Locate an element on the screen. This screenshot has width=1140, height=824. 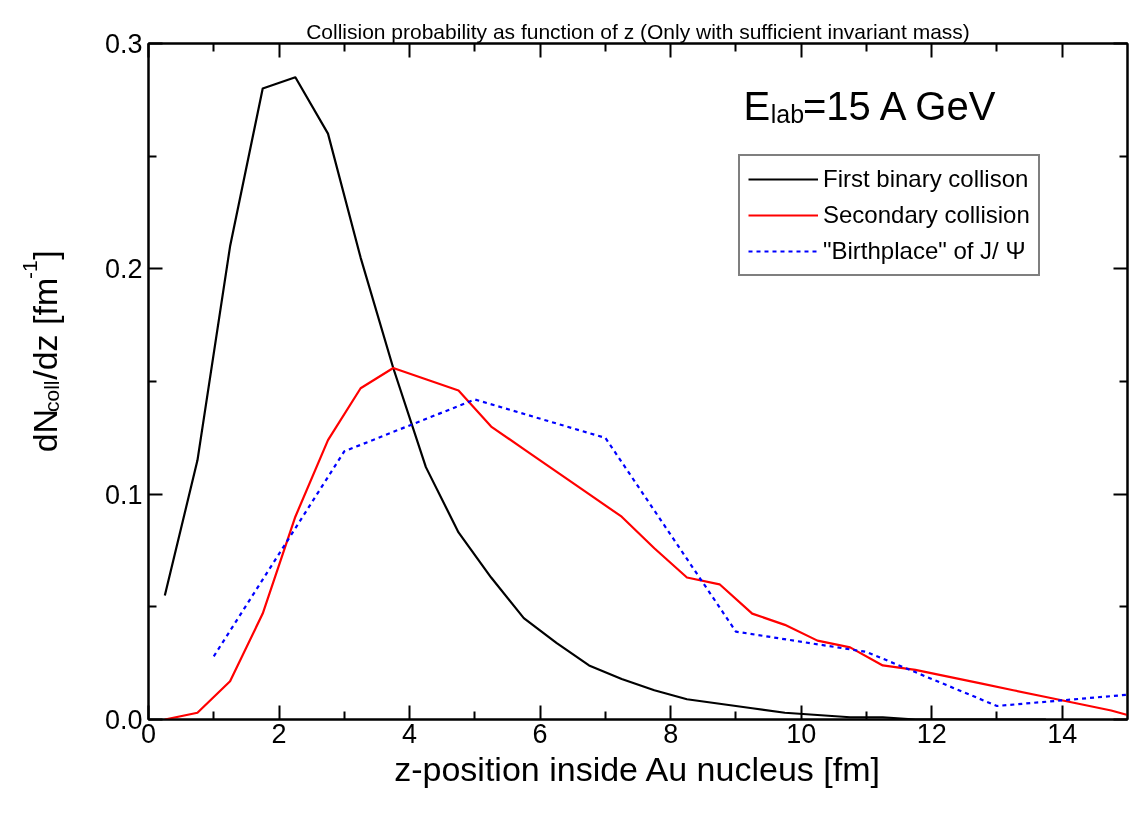
x-tick-label: 8 is located at coordinates (671, 733).